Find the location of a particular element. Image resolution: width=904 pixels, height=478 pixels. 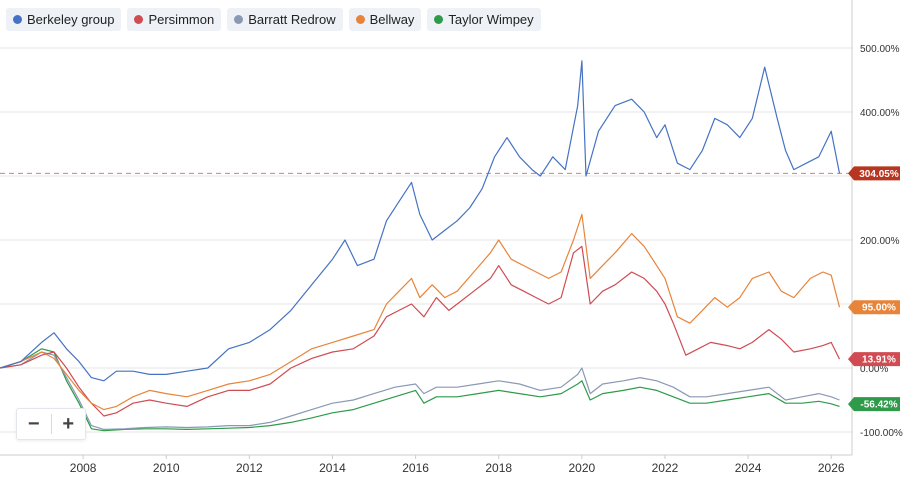

x-tick-label: 2008 is located at coordinates (83, 468).